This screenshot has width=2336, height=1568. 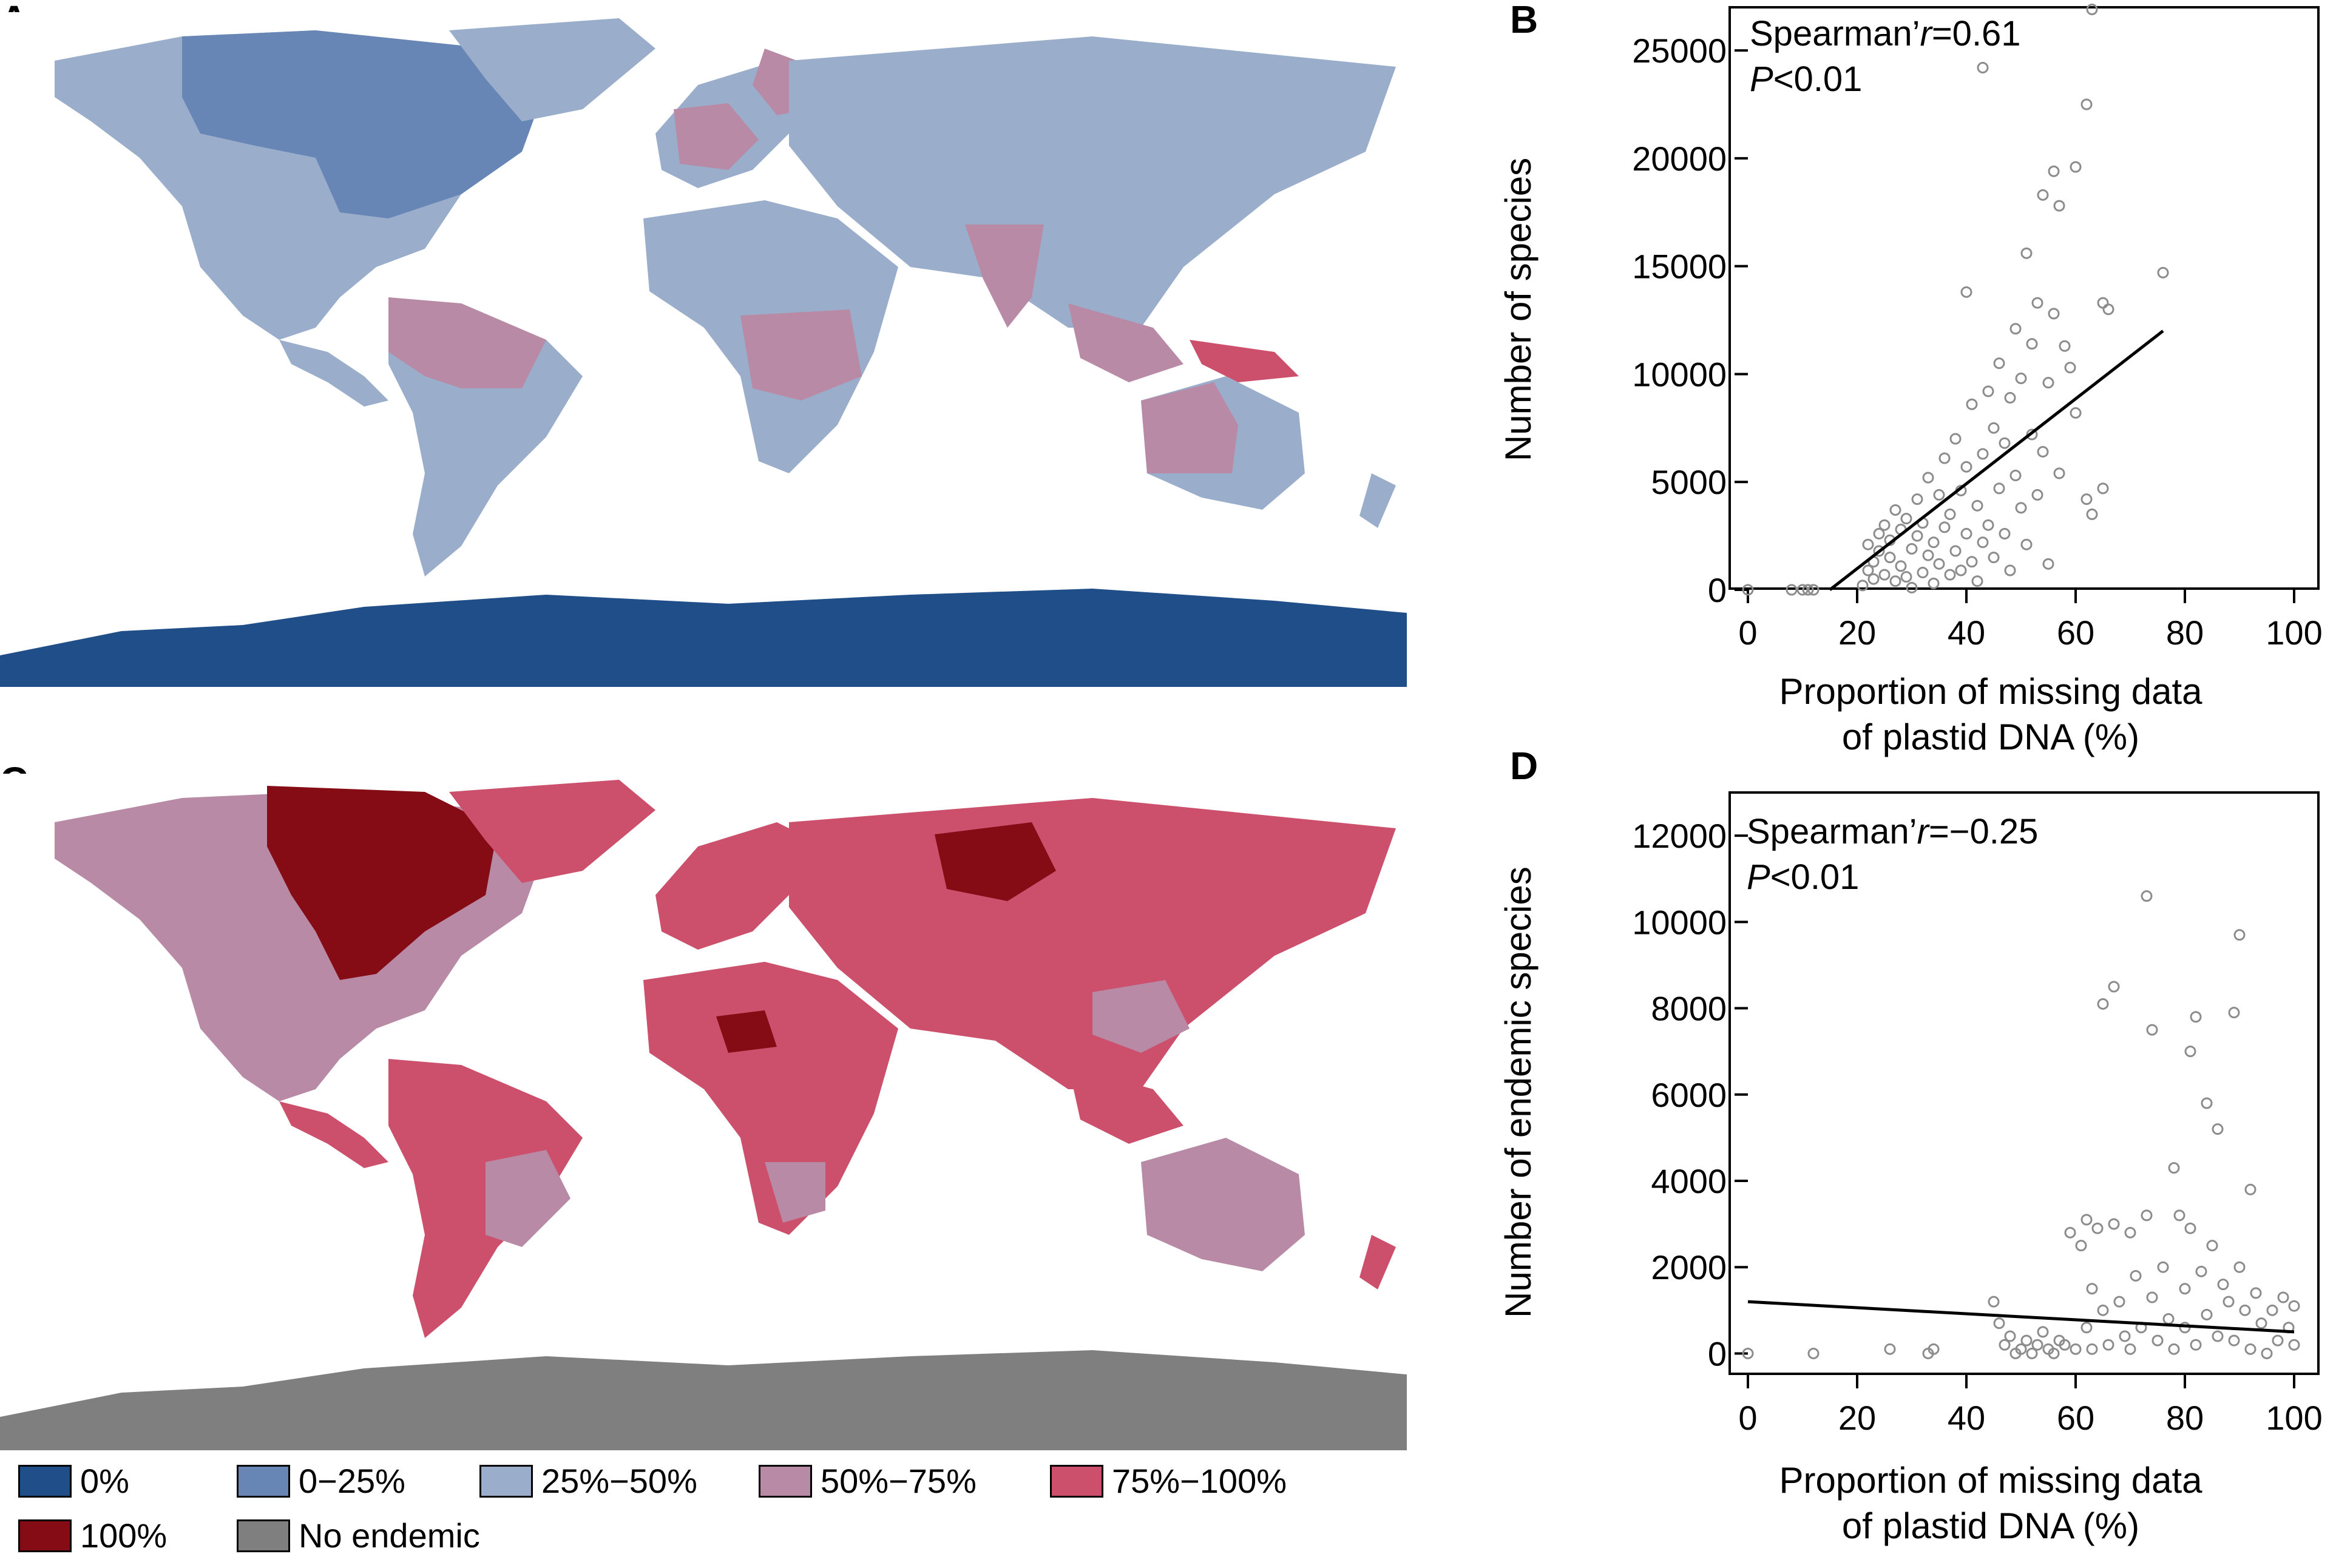 I want to click on map-c-asia, so click(x=1092, y=944).